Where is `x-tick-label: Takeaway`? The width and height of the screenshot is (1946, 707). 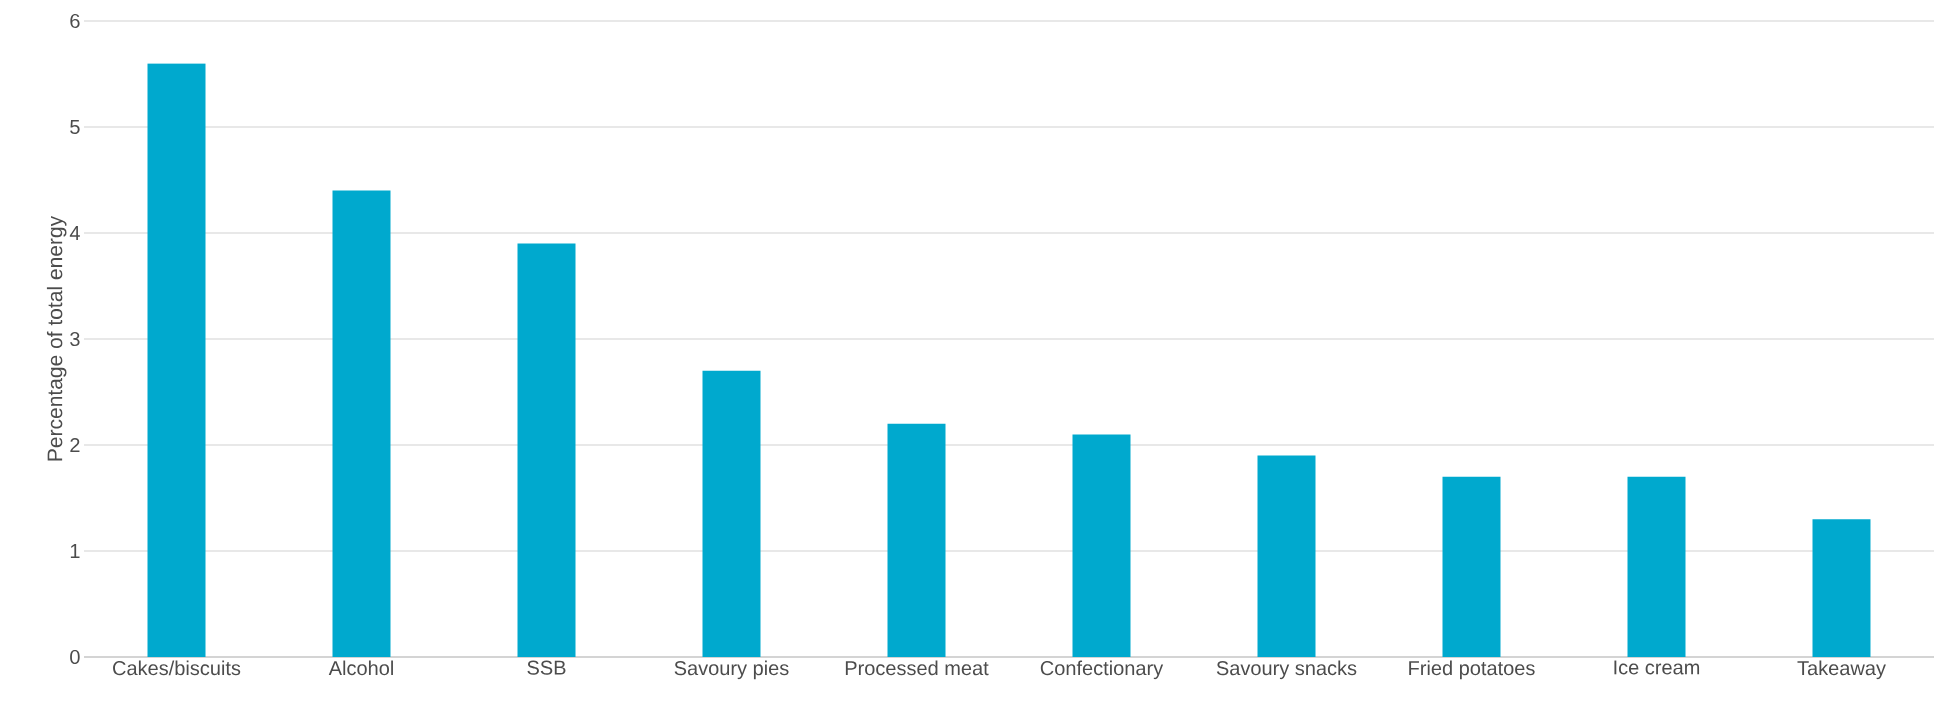 x-tick-label: Takeaway is located at coordinates (1841, 670).